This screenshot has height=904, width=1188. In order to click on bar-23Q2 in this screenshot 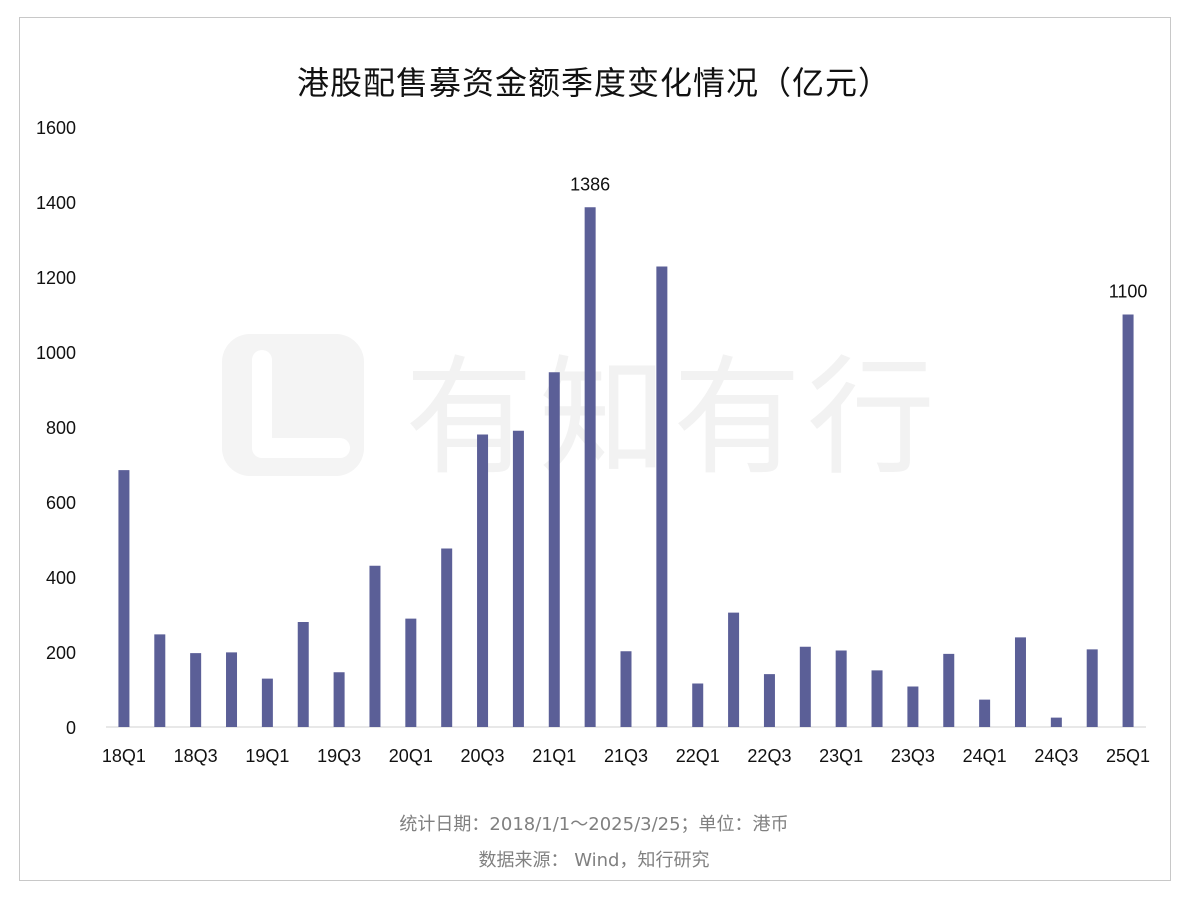, I will do `click(877, 698)`.